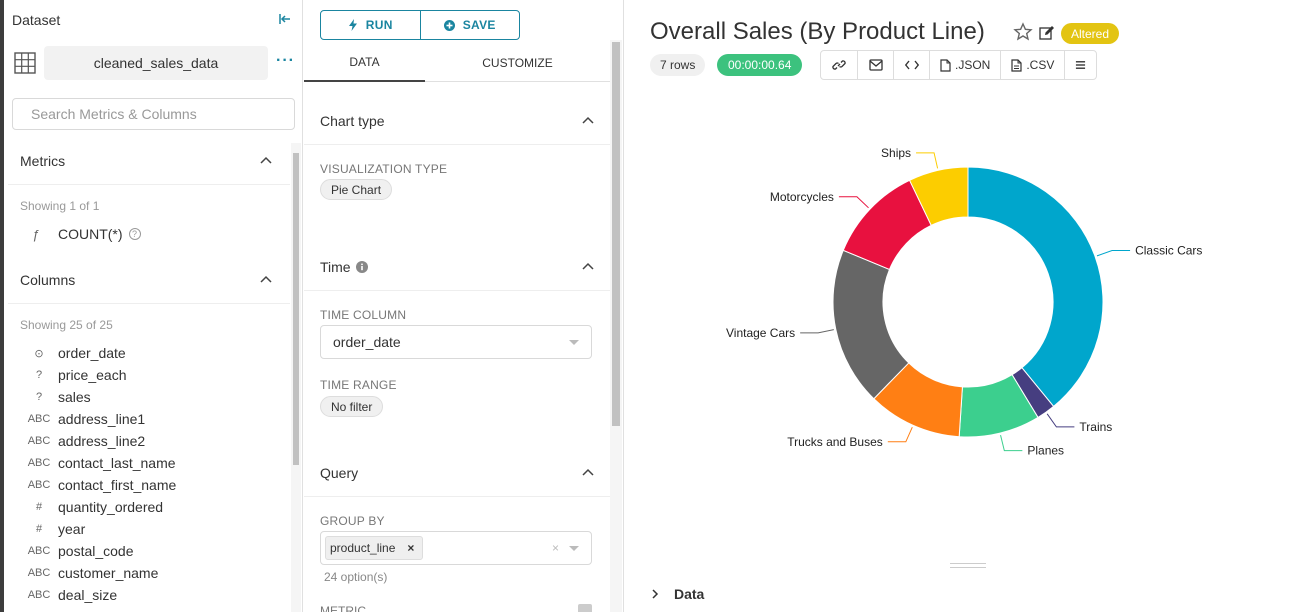 The width and height of the screenshot is (1311, 612). I want to click on column-type-icon: ABC, so click(39, 485).